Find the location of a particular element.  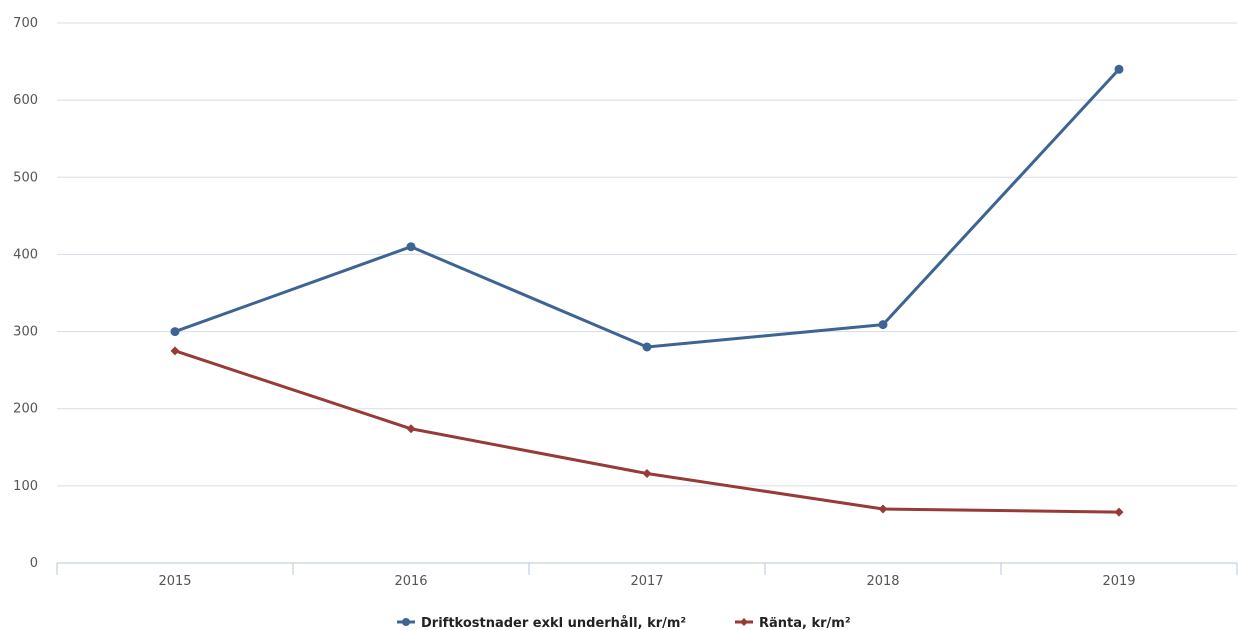

x-tick-label: 2018 is located at coordinates (882, 581).